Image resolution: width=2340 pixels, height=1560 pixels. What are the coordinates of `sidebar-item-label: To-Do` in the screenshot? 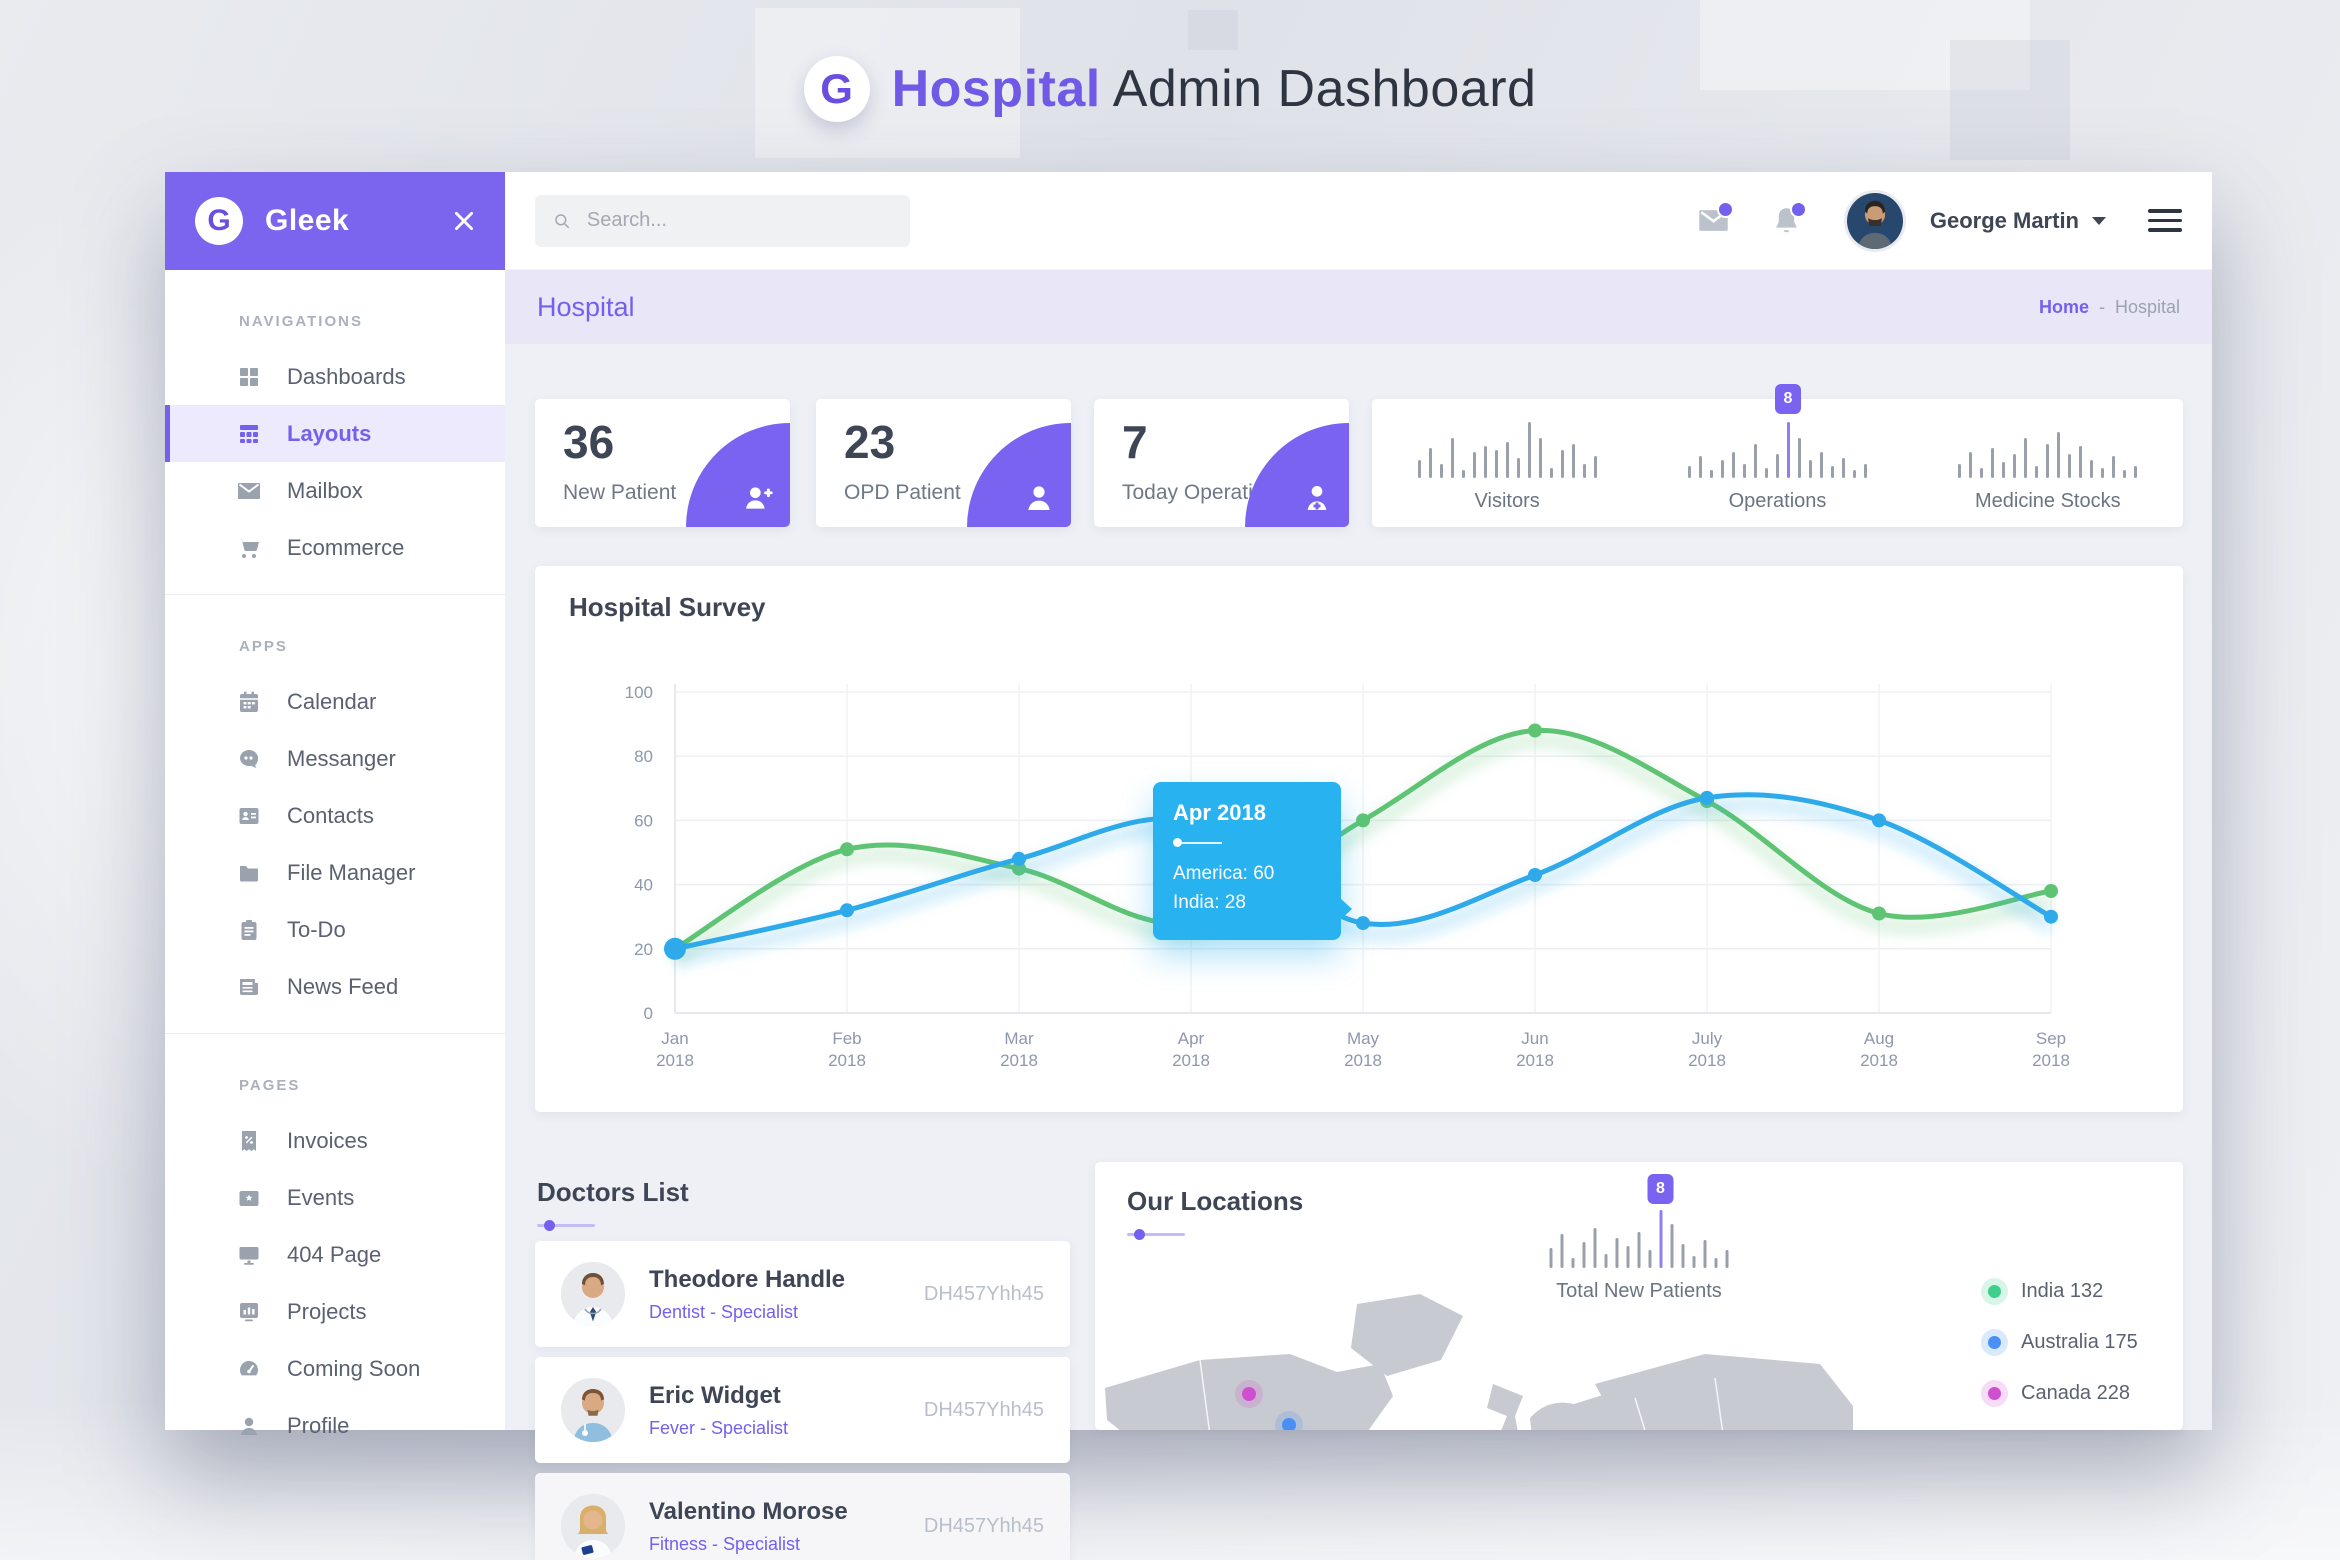 It's located at (316, 929).